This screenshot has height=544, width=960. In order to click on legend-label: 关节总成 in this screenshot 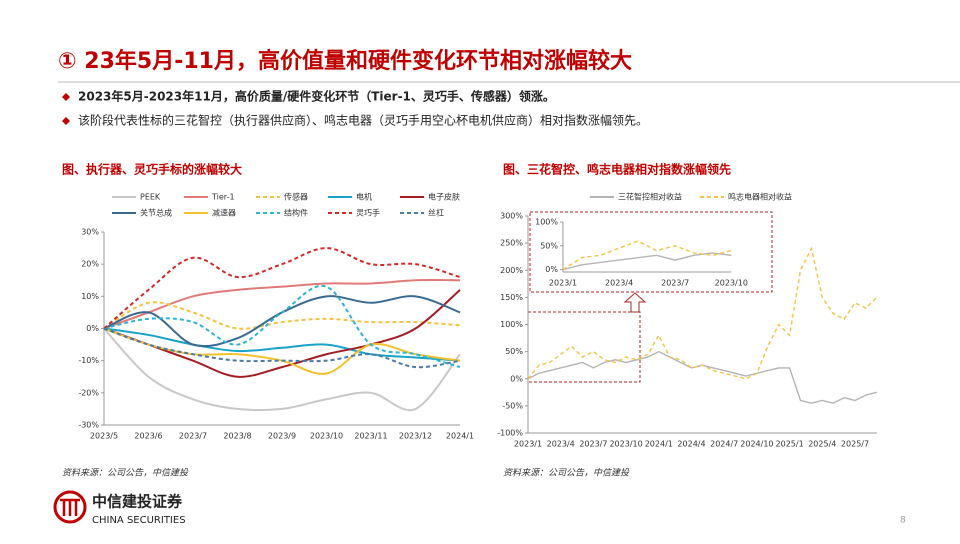, I will do `click(156, 213)`.